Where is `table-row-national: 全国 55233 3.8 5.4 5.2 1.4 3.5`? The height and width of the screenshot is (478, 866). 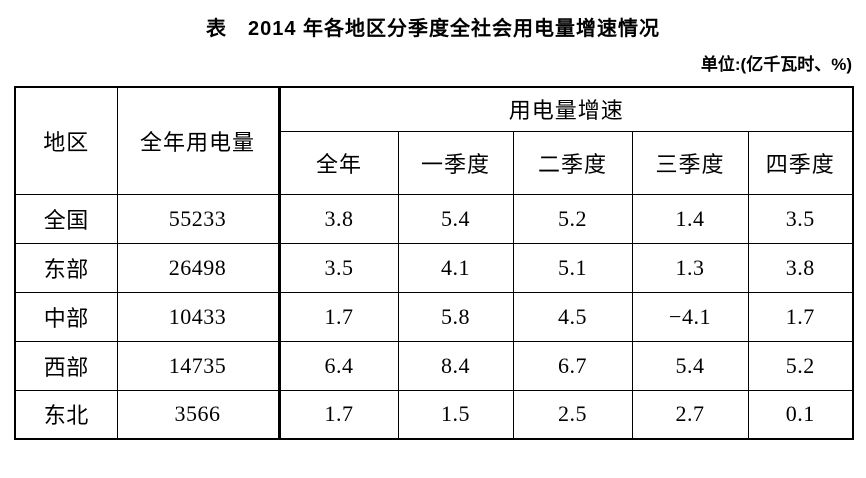 table-row-national: 全国 55233 3.8 5.4 5.2 1.4 3.5 is located at coordinates (434, 218).